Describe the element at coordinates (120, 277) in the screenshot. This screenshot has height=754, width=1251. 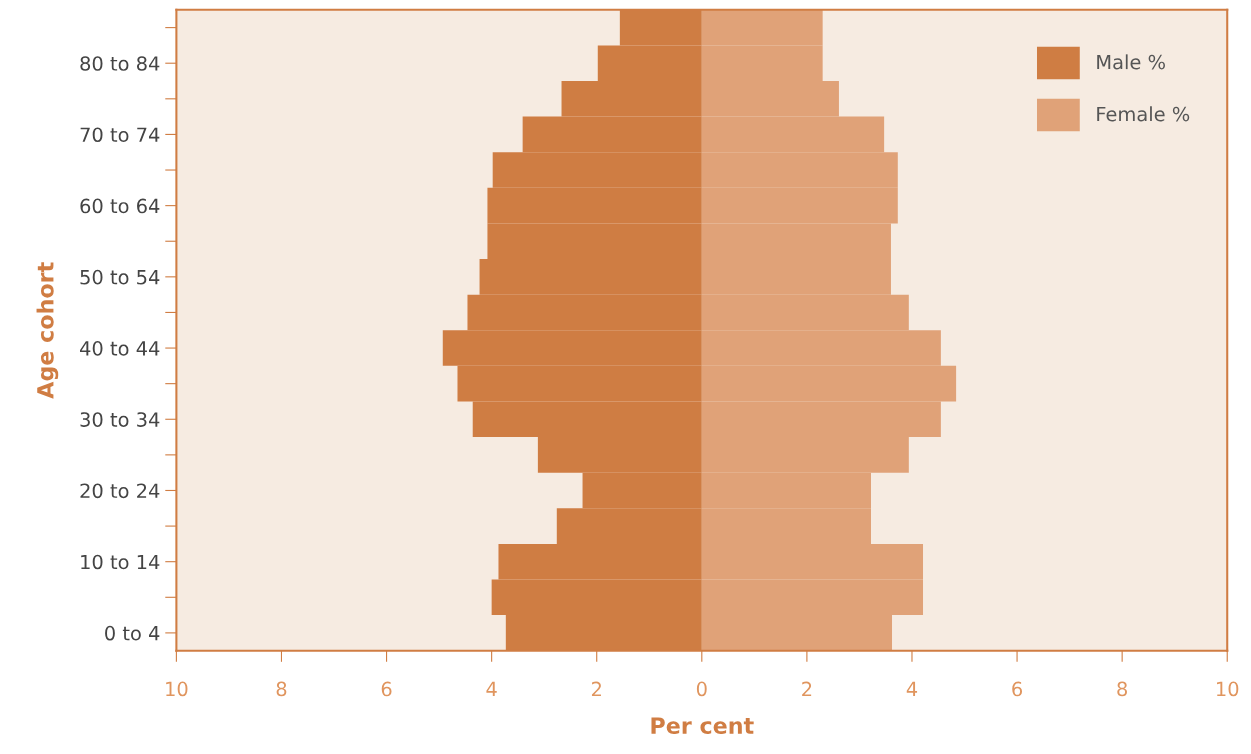
I see `y-tick-label: 50 to 54` at that location.